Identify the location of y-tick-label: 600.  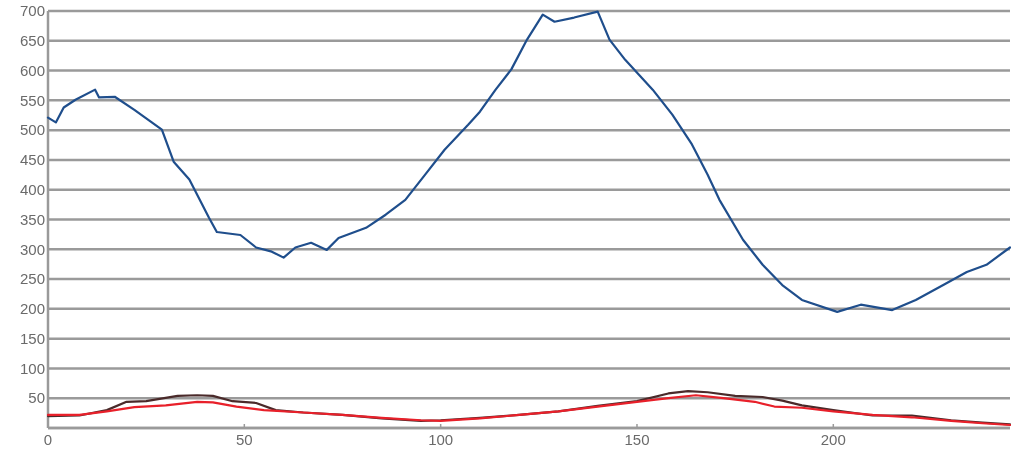
(32, 70).